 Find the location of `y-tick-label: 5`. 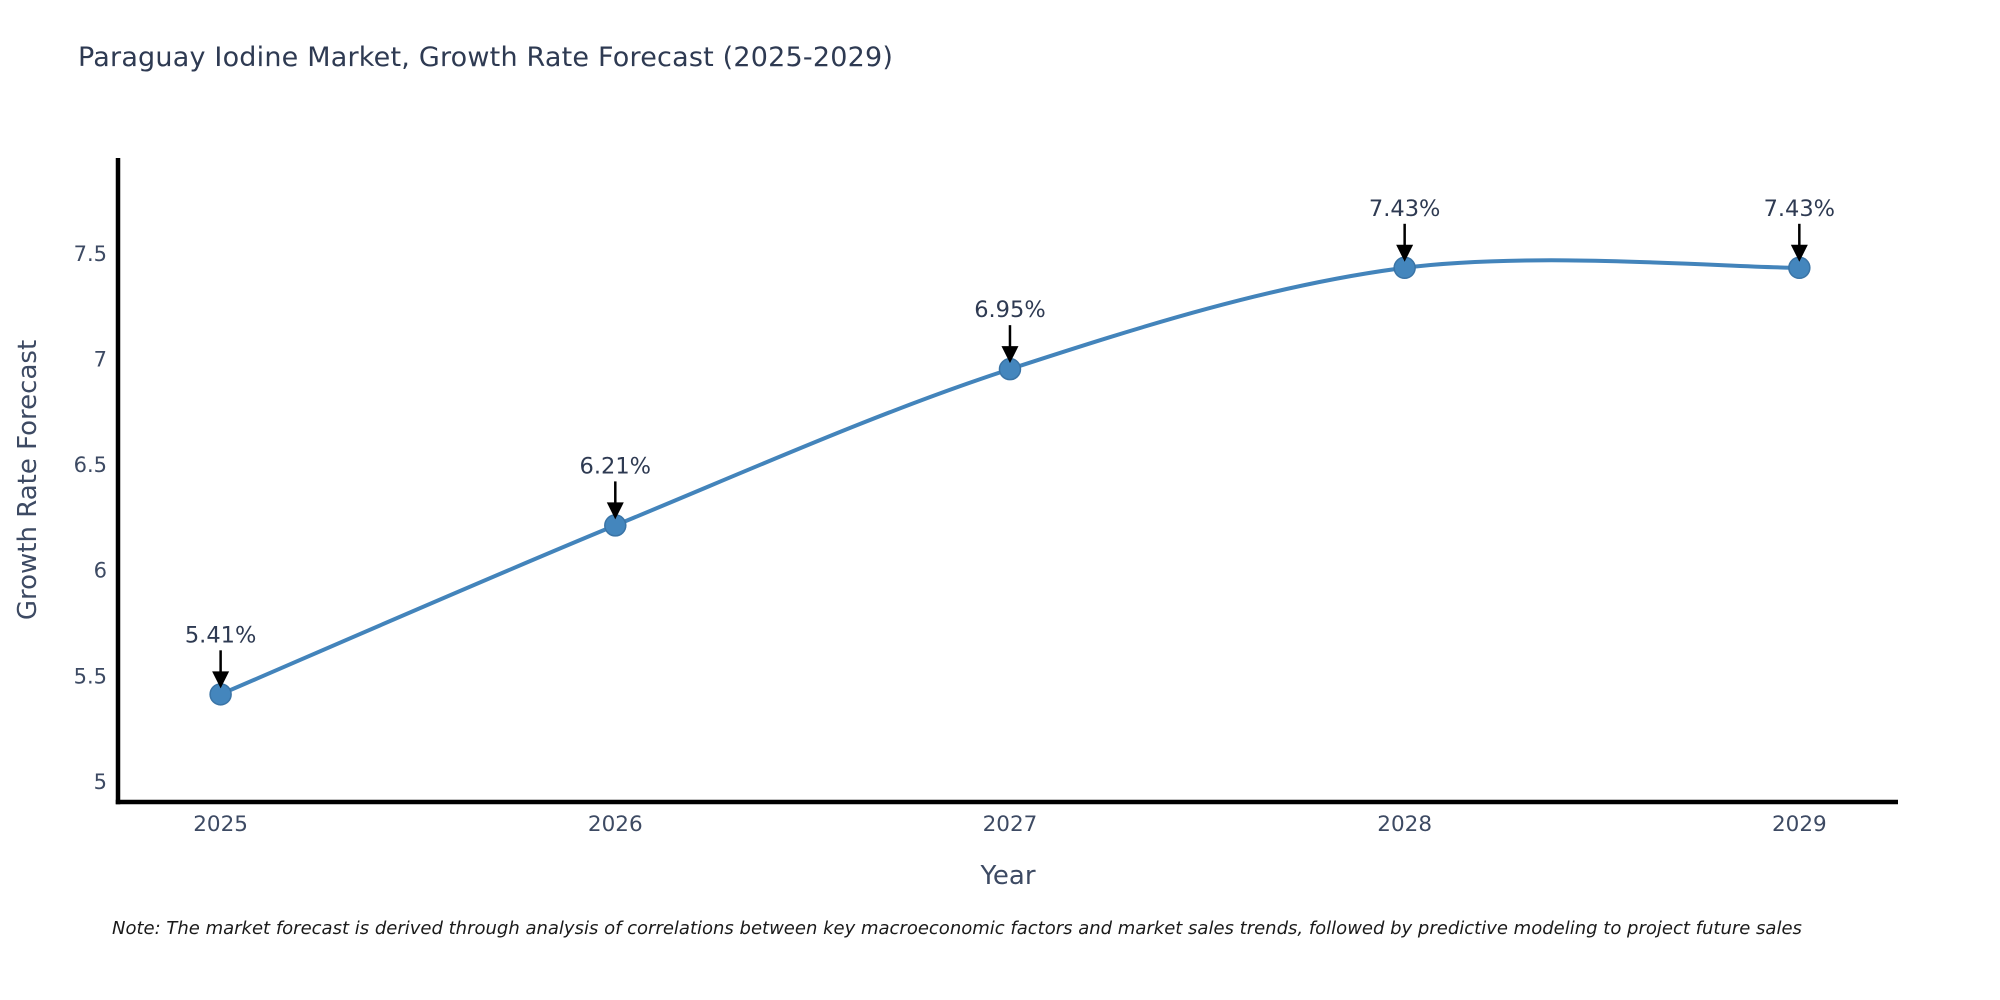

y-tick-label: 5 is located at coordinates (100, 782).